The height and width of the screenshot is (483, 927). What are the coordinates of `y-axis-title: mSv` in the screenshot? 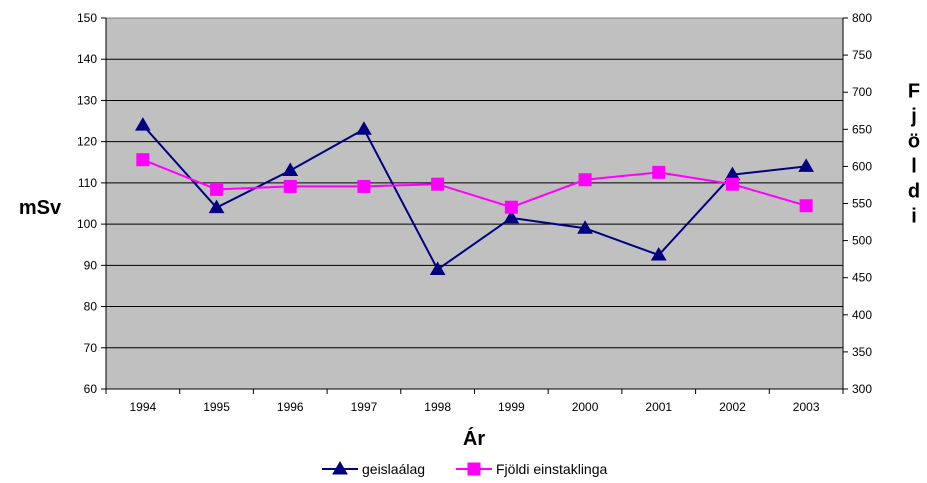 It's located at (40, 208).